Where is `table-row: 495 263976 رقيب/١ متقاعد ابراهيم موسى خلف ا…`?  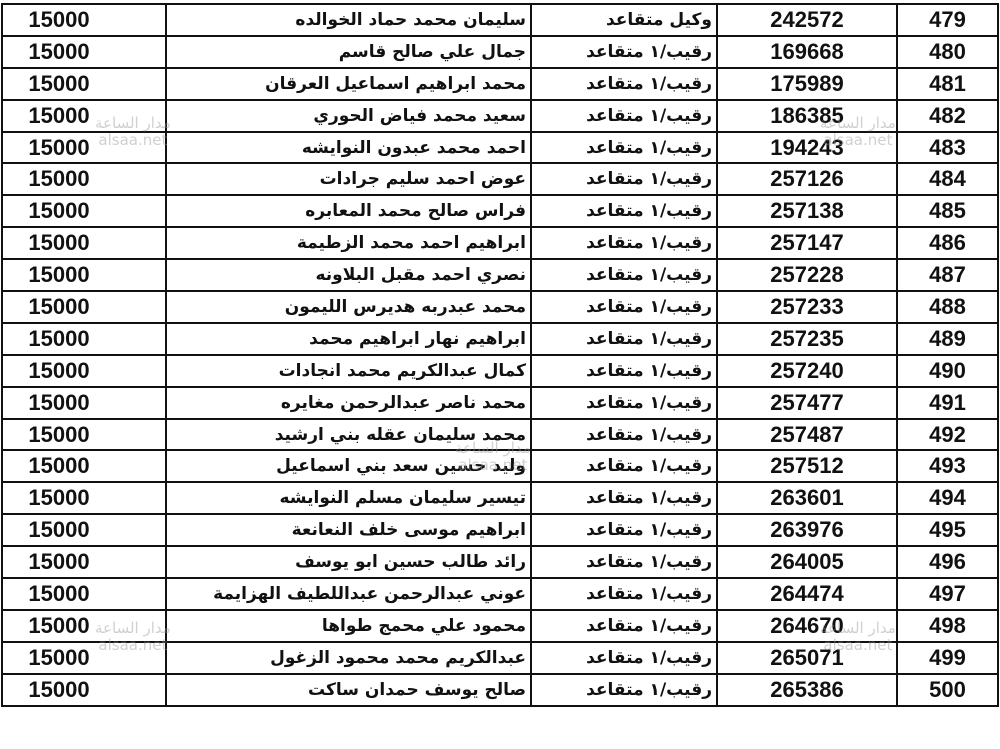
table-row: 495 263976 رقيب/١ متقاعد ابراهيم موسى خلف ا… is located at coordinates (500, 530).